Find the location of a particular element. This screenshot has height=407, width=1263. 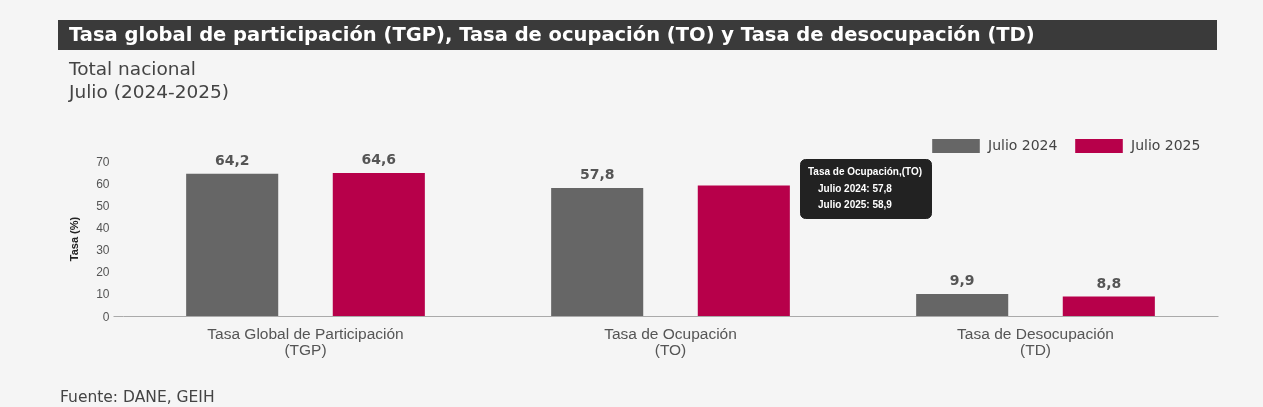

annotation: Julio 2025: 58,9 is located at coordinates (855, 204).